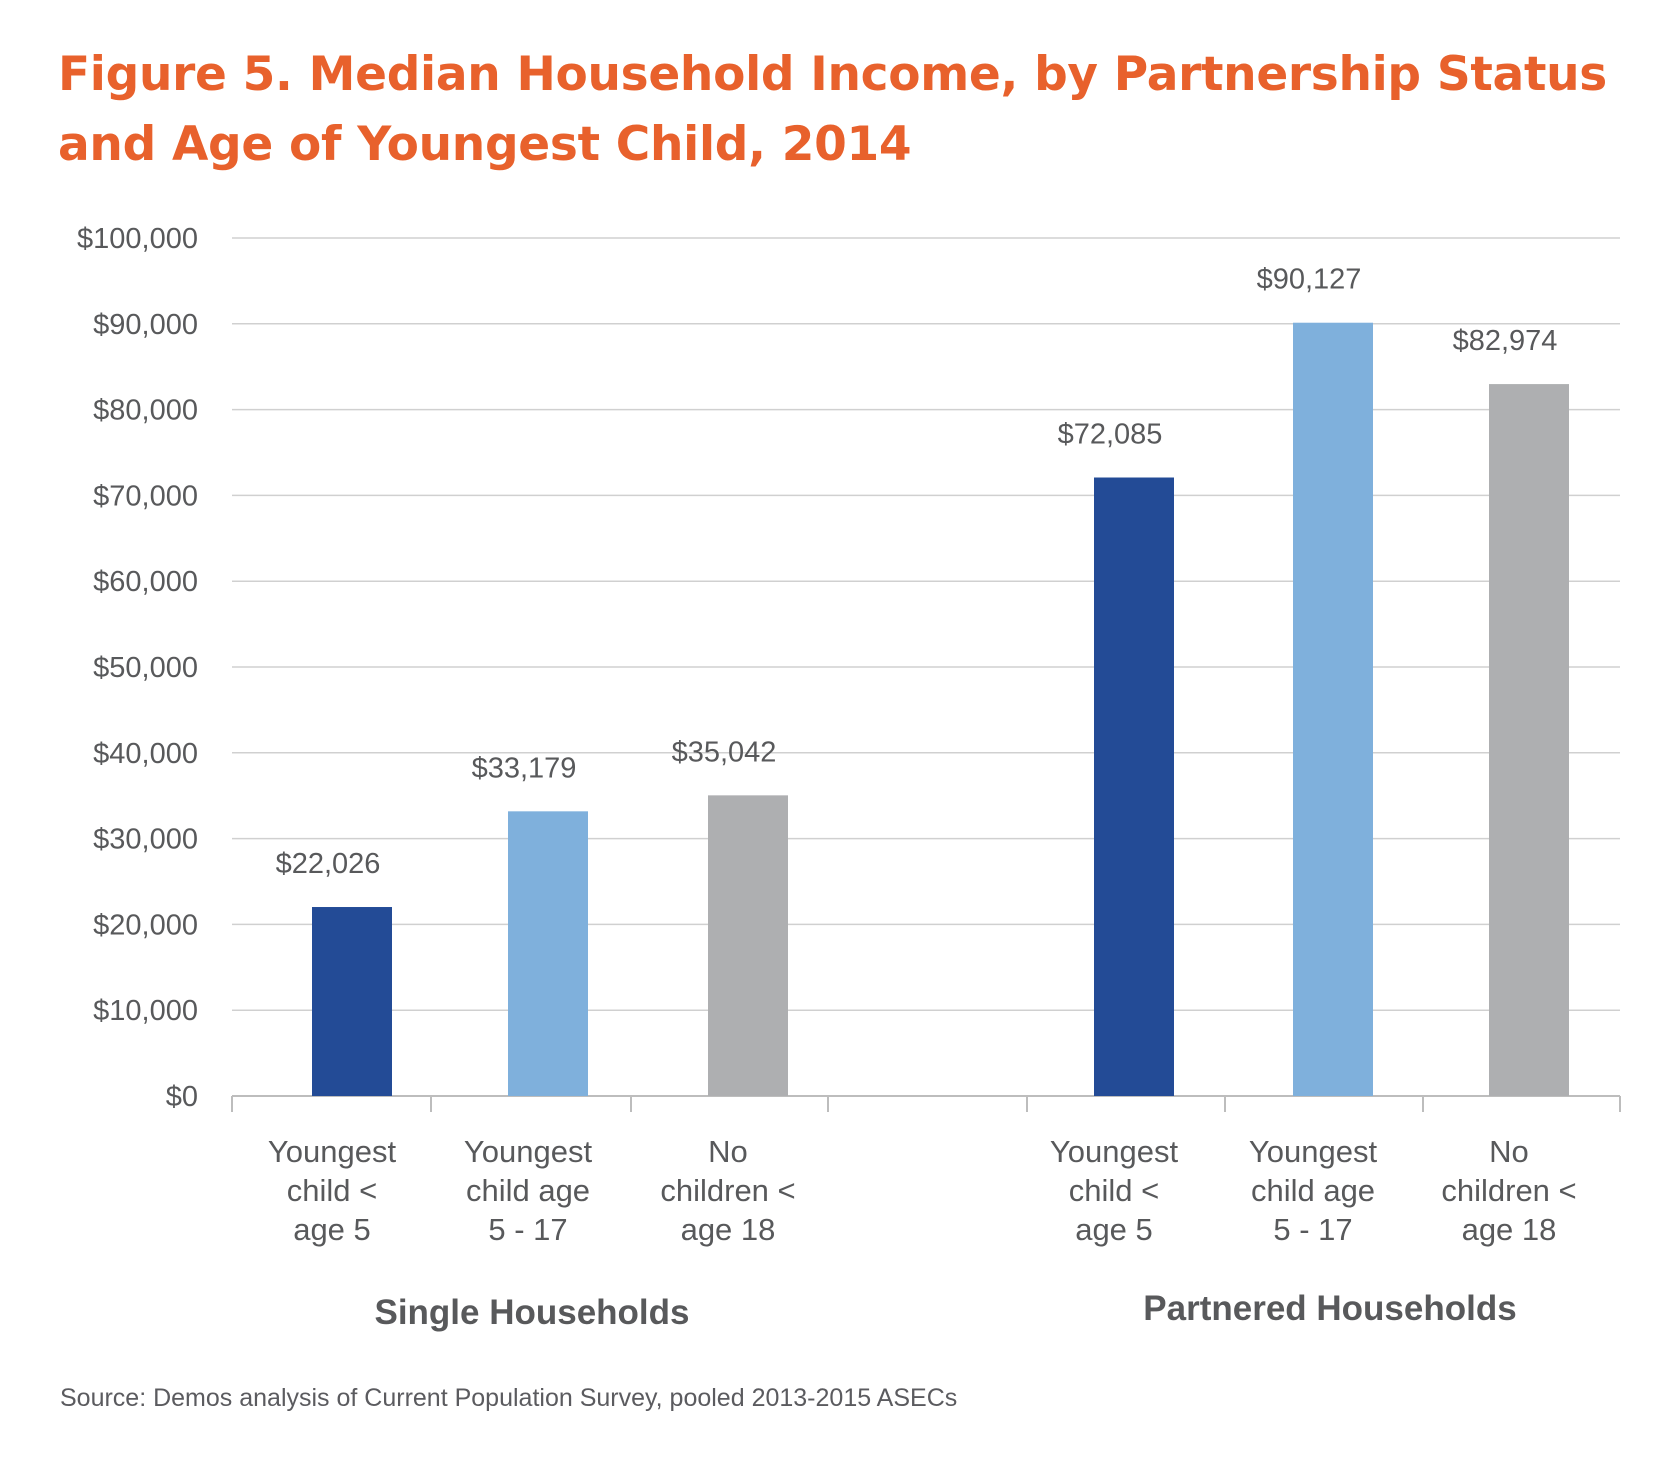 The height and width of the screenshot is (1472, 1678). I want to click on bar-value-label: $72,085, so click(1110, 435).